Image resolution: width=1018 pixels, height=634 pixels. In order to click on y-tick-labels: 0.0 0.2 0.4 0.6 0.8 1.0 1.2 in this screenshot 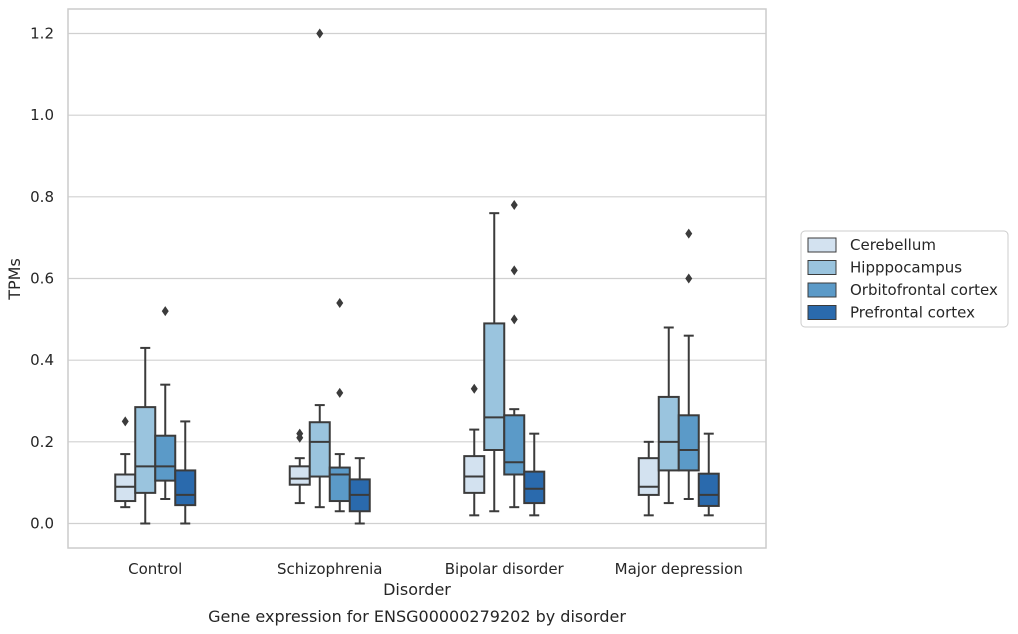, I will do `click(42, 279)`.